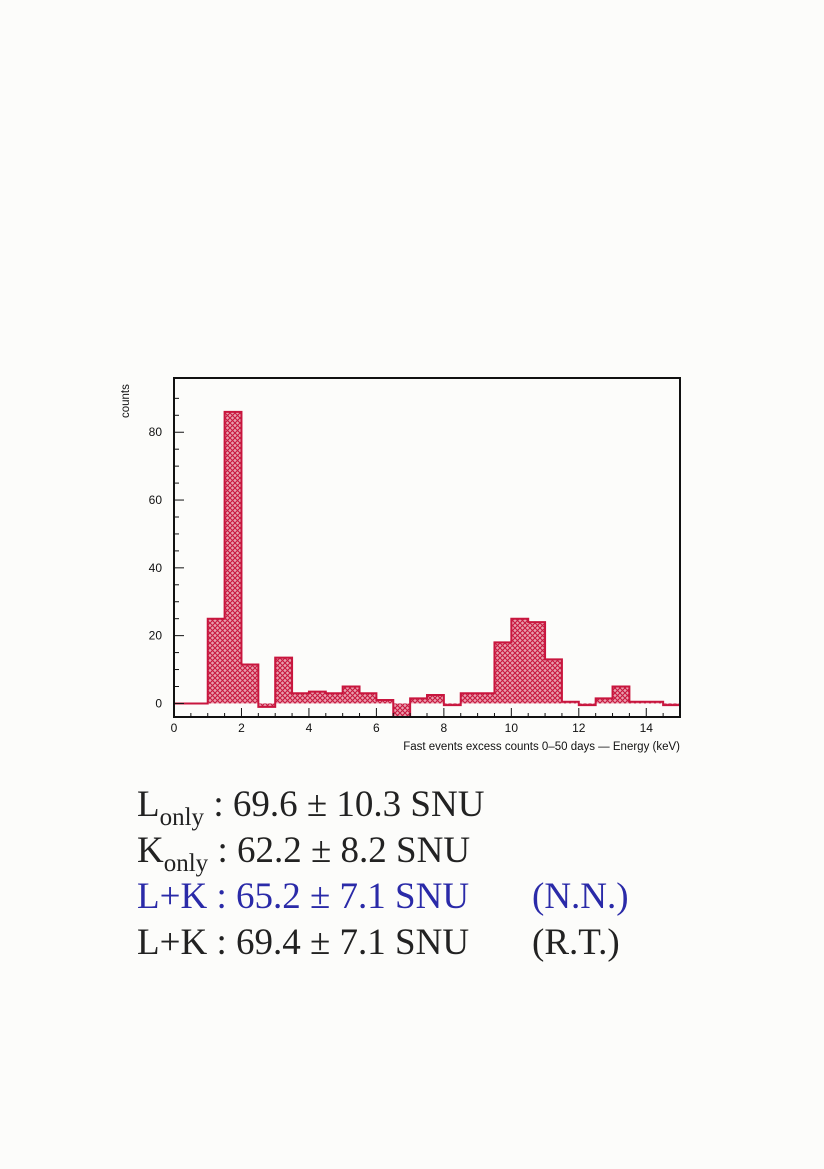 This screenshot has width=824, height=1169. I want to click on y-axis-label: counts, so click(126, 401).